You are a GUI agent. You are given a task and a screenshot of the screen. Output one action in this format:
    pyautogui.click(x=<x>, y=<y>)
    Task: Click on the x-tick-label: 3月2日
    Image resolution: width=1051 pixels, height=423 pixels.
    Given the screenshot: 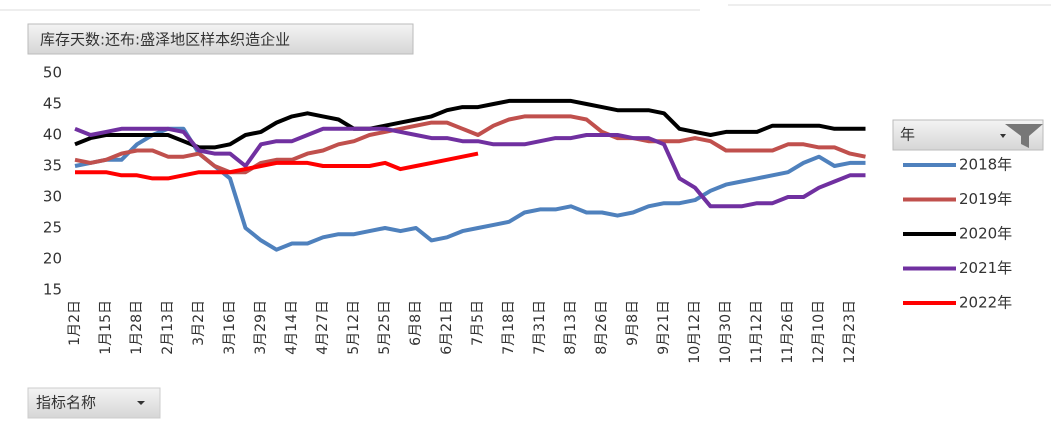 What is the action you would take?
    pyautogui.click(x=199, y=323)
    